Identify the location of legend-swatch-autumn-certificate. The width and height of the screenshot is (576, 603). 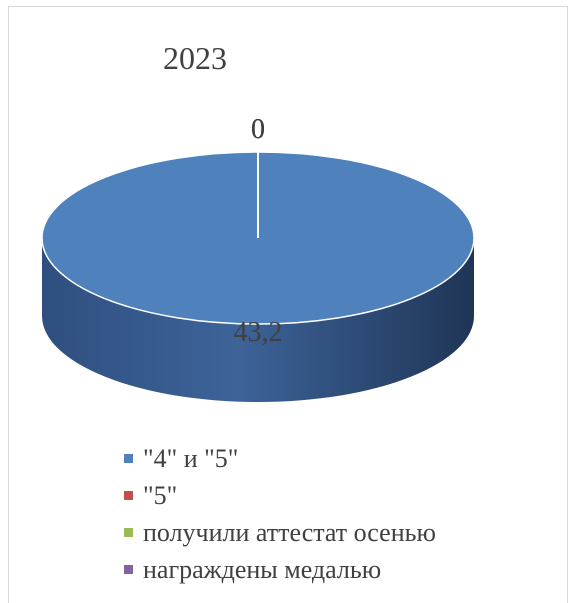
(128, 532).